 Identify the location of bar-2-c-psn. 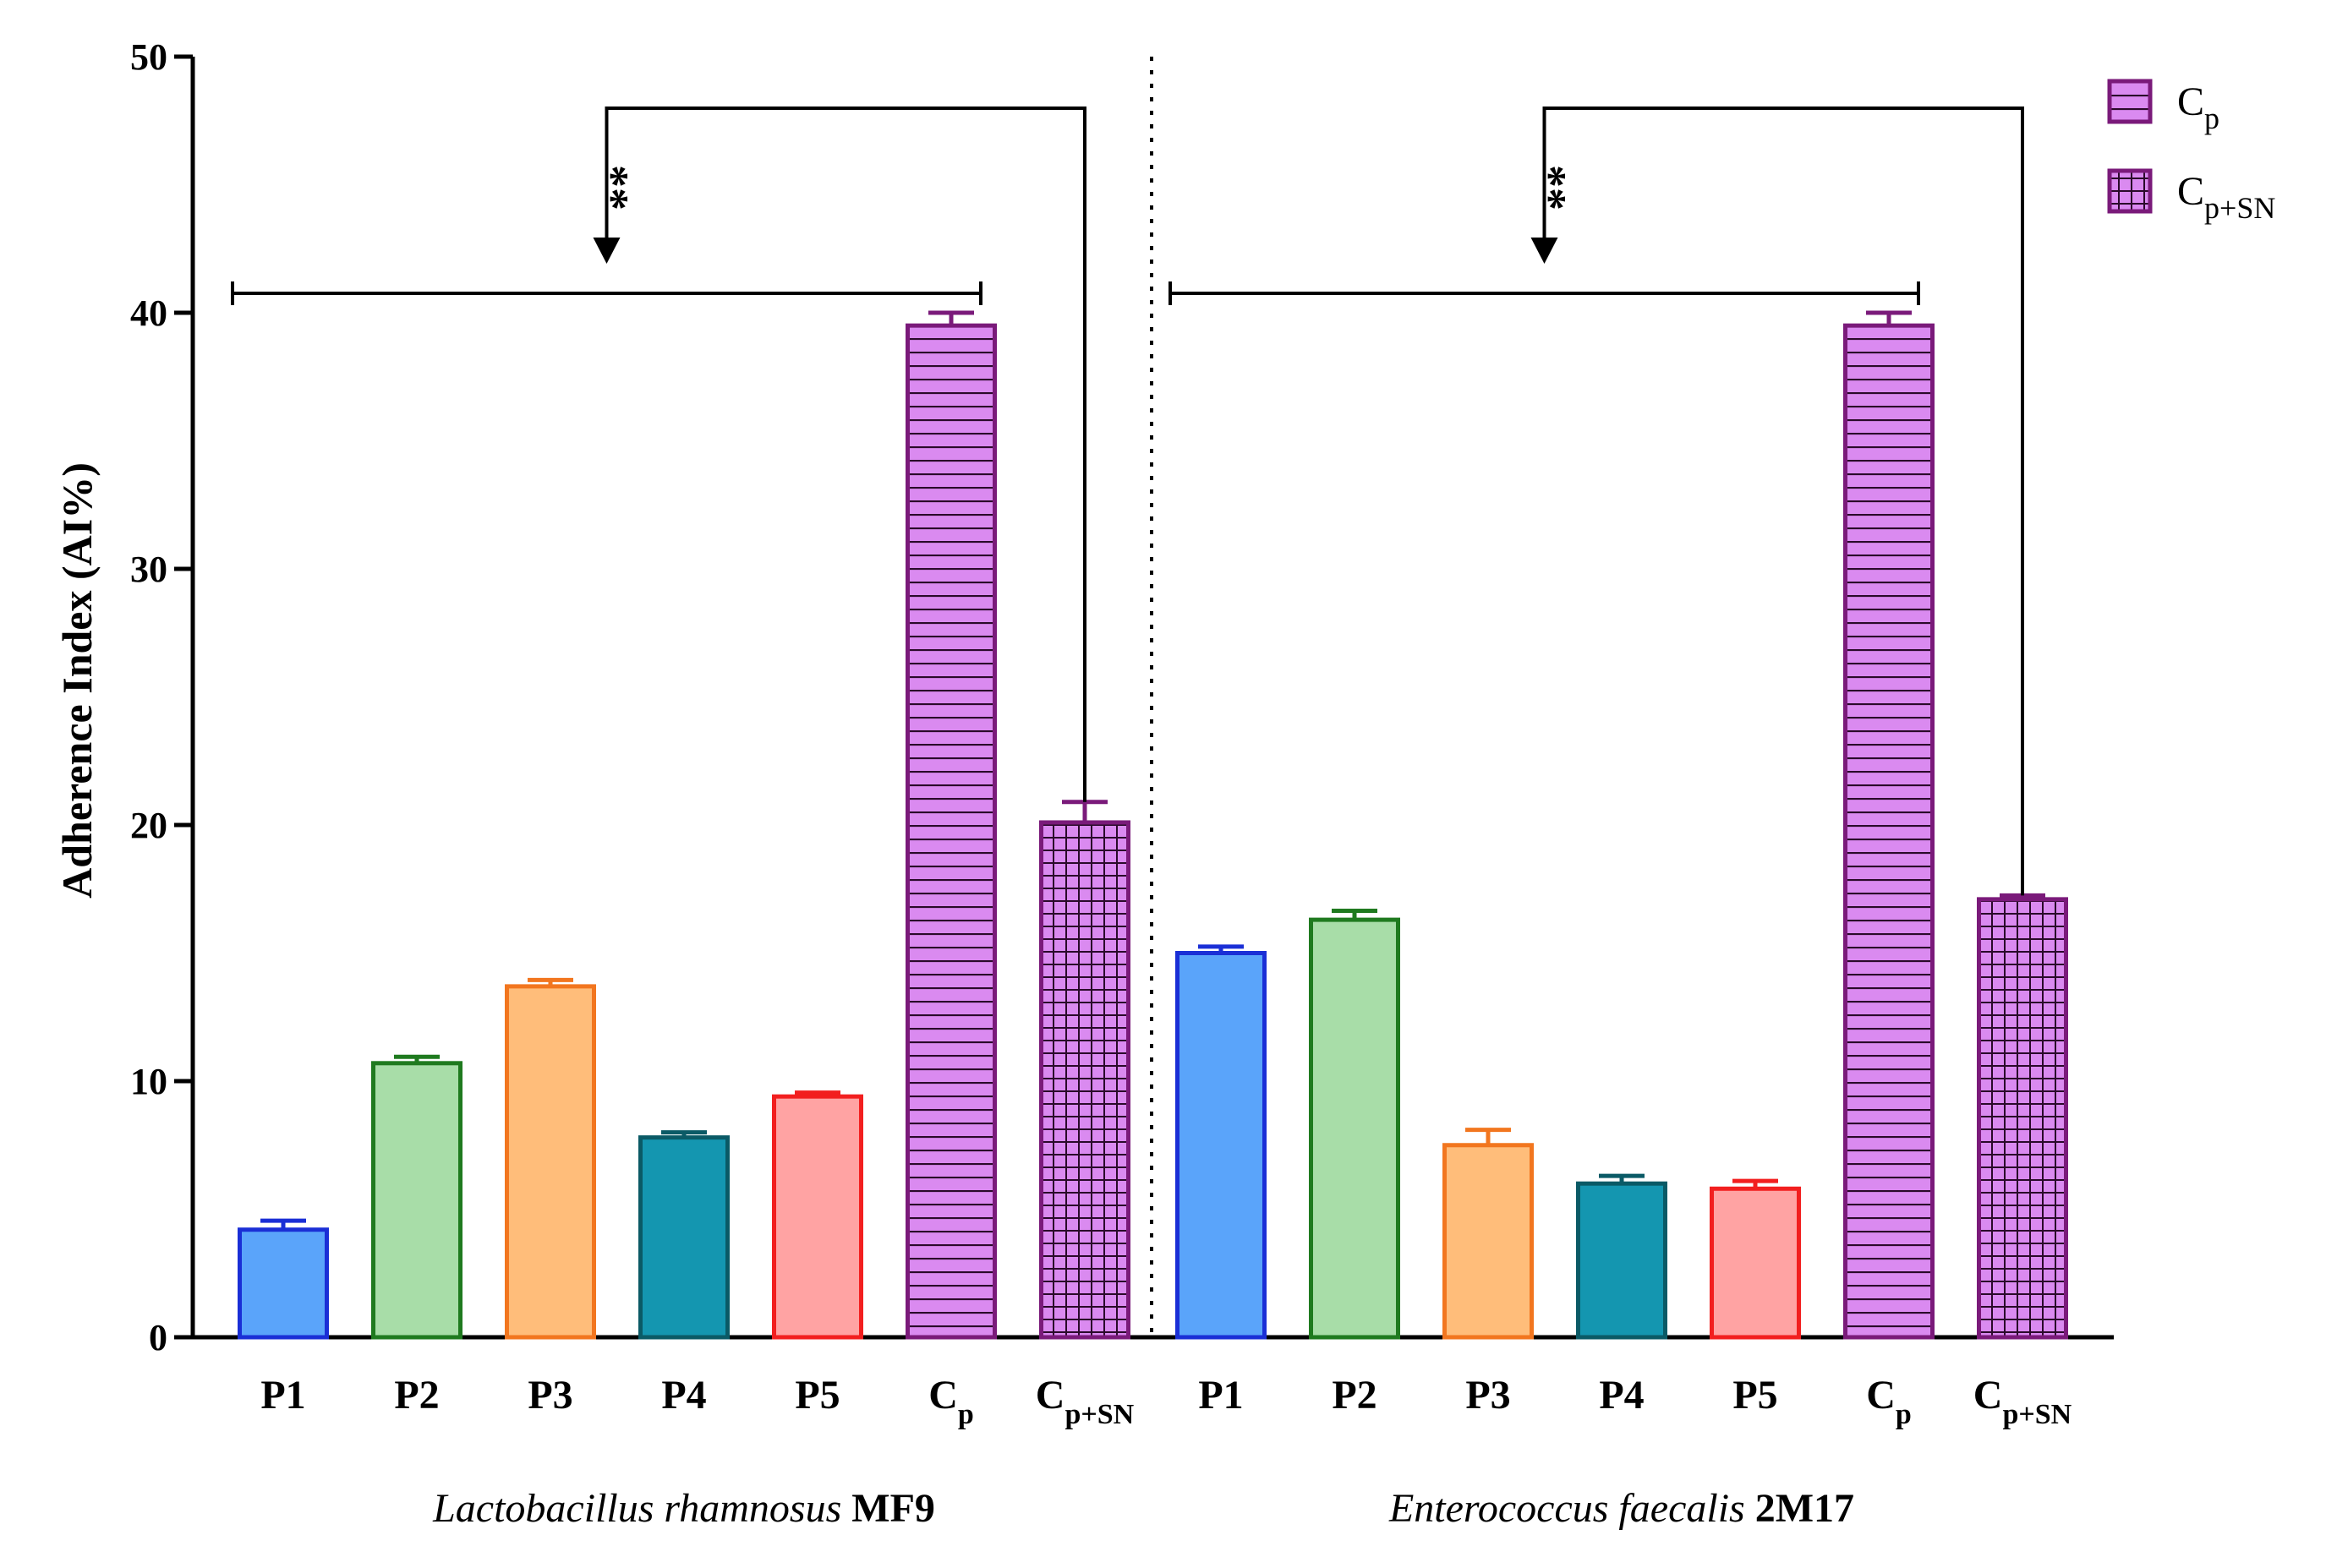
(2022, 1118).